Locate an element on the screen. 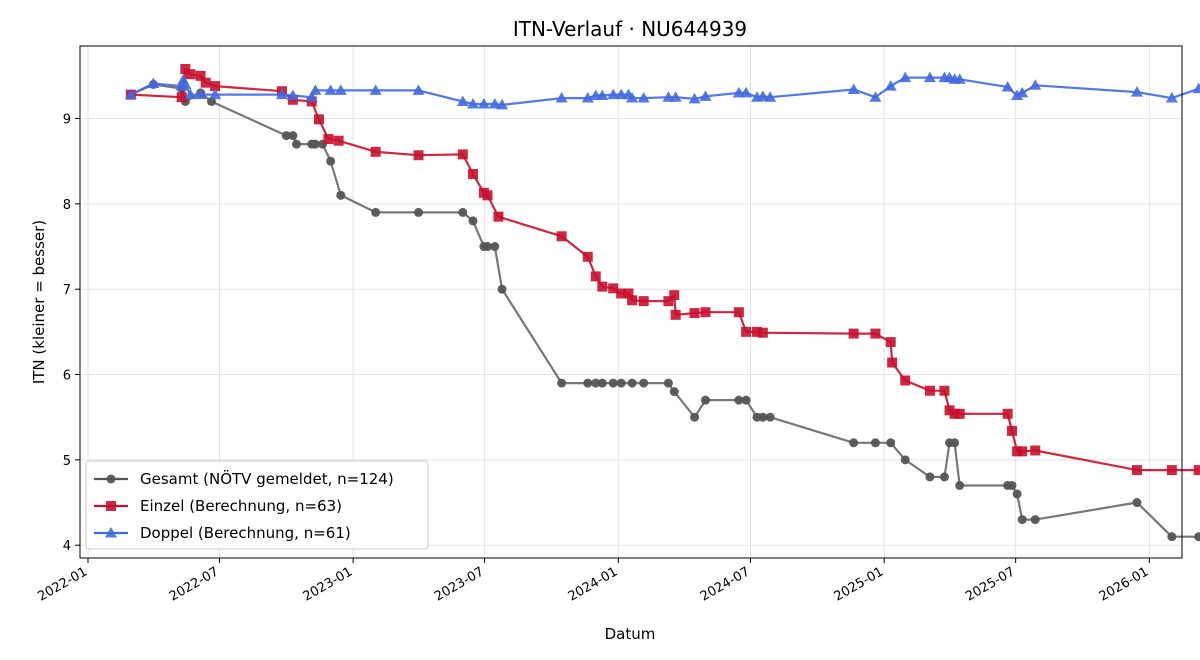 This screenshot has height=660, width=1200. series-doppel is located at coordinates (662, 90).